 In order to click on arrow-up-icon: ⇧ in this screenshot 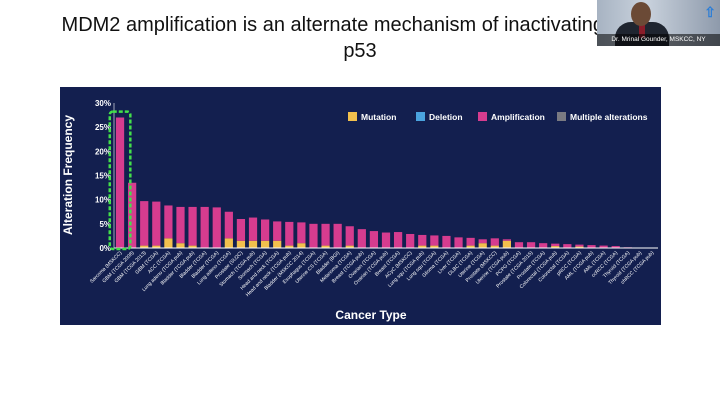, I will do `click(710, 12)`.